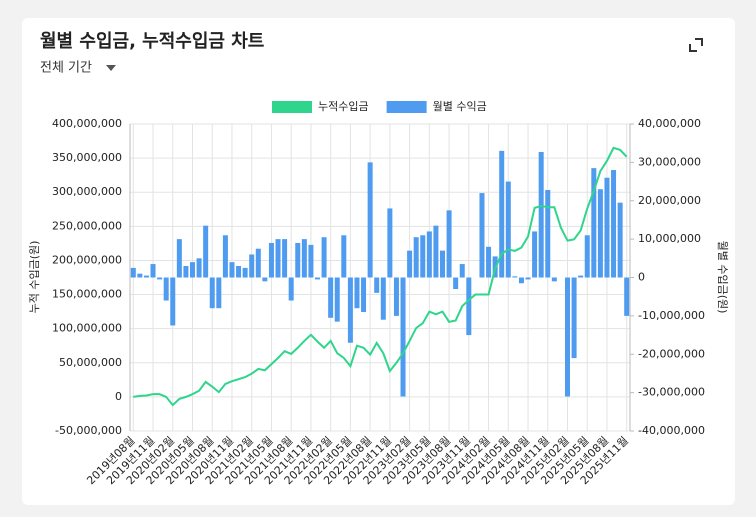 The height and width of the screenshot is (517, 756). Describe the element at coordinates (460, 106) in the screenshot. I see `legend-label: 월별 수익금` at that location.